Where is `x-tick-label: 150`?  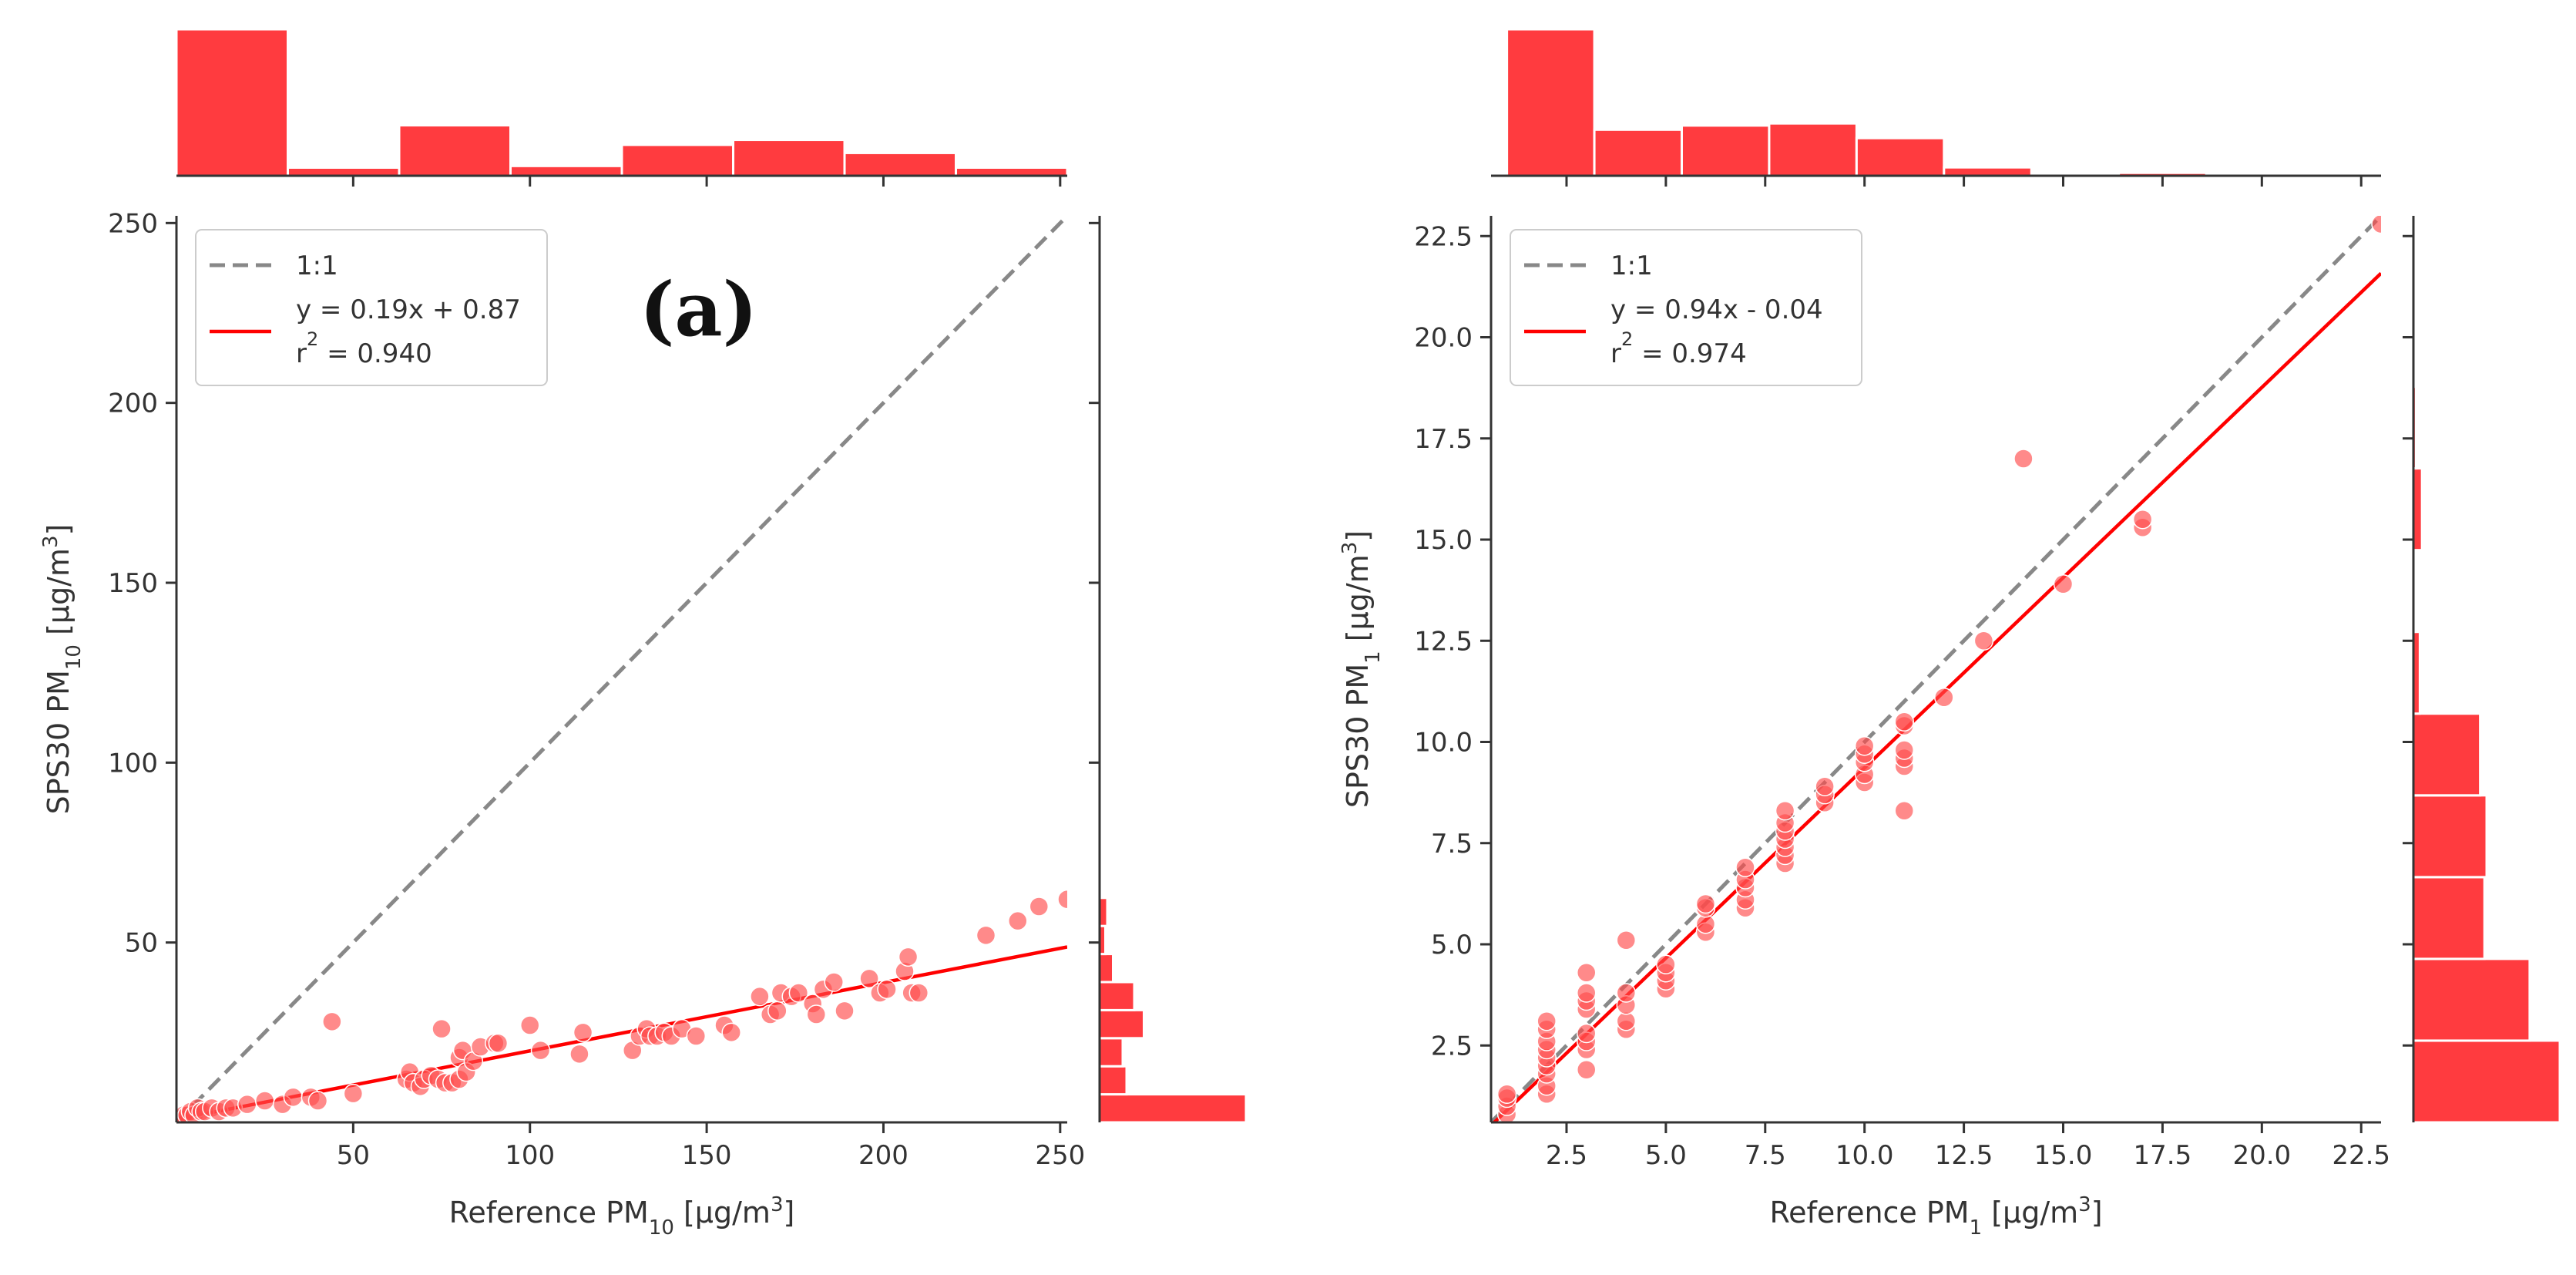
x-tick-label: 150 is located at coordinates (707, 1155).